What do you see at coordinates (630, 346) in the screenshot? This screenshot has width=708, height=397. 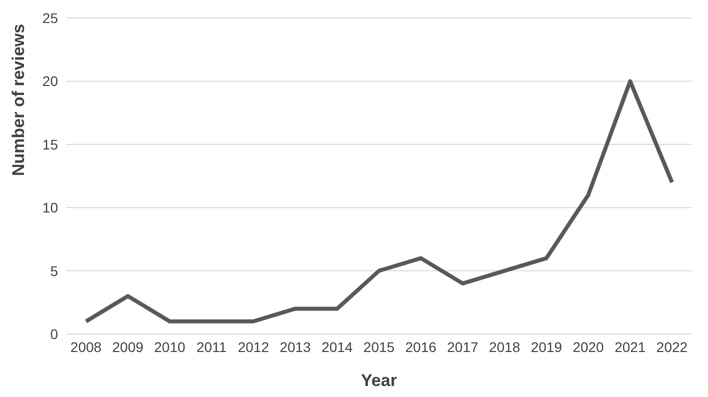 I see `x-tick-label: 2021` at bounding box center [630, 346].